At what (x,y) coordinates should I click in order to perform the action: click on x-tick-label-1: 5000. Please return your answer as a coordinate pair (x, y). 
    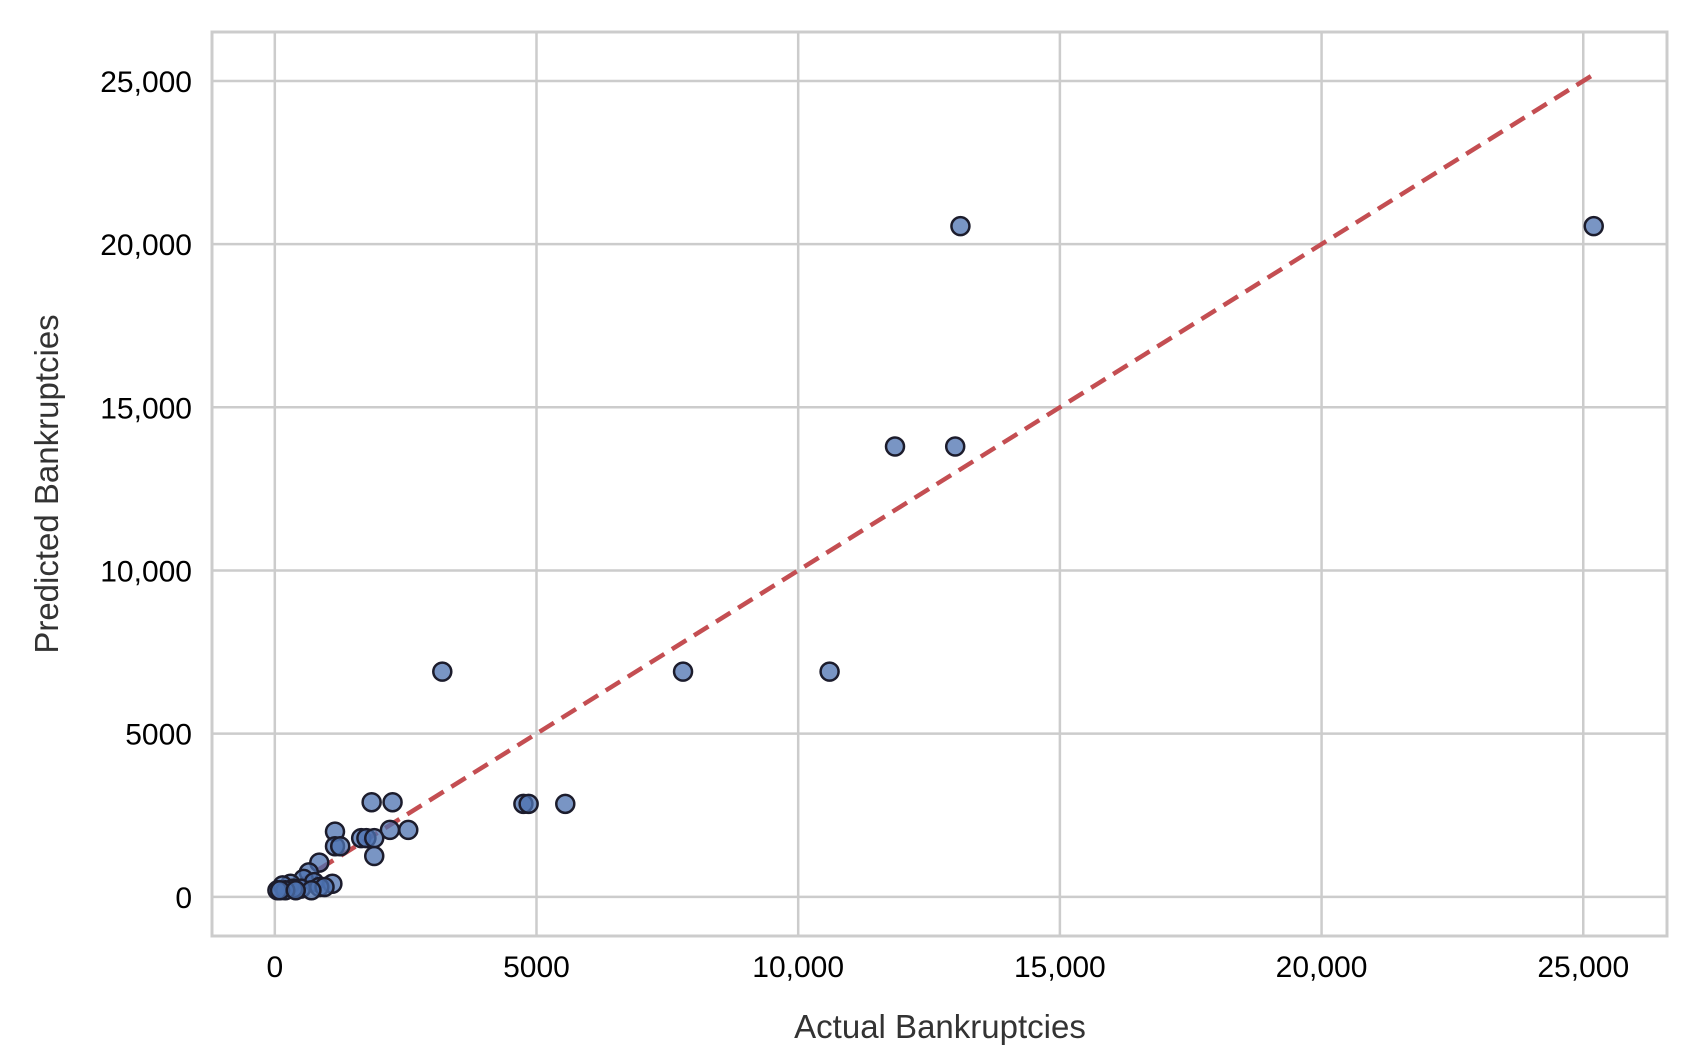
    Looking at the image, I should click on (536, 967).